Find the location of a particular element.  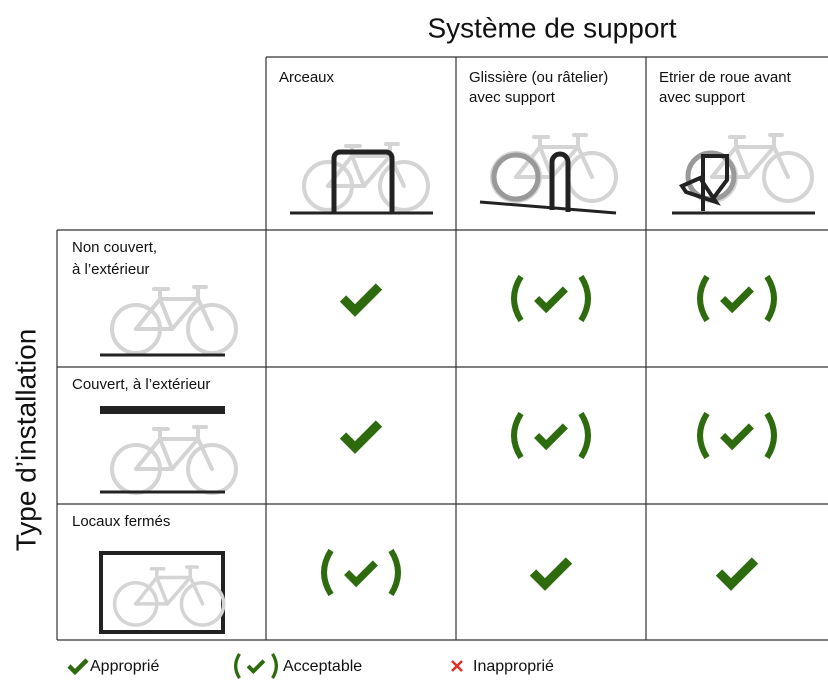

column-header: Etrier de roue avant is located at coordinates (725, 77).